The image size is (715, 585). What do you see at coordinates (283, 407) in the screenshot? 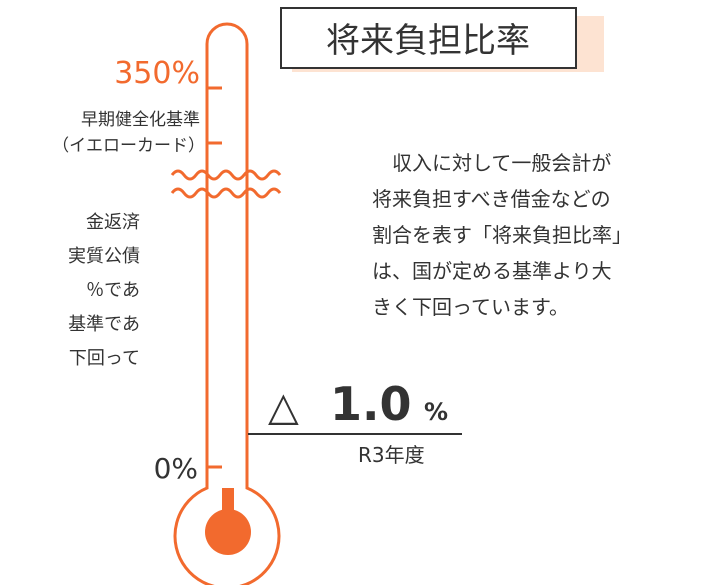
I see `result-sign: △` at bounding box center [283, 407].